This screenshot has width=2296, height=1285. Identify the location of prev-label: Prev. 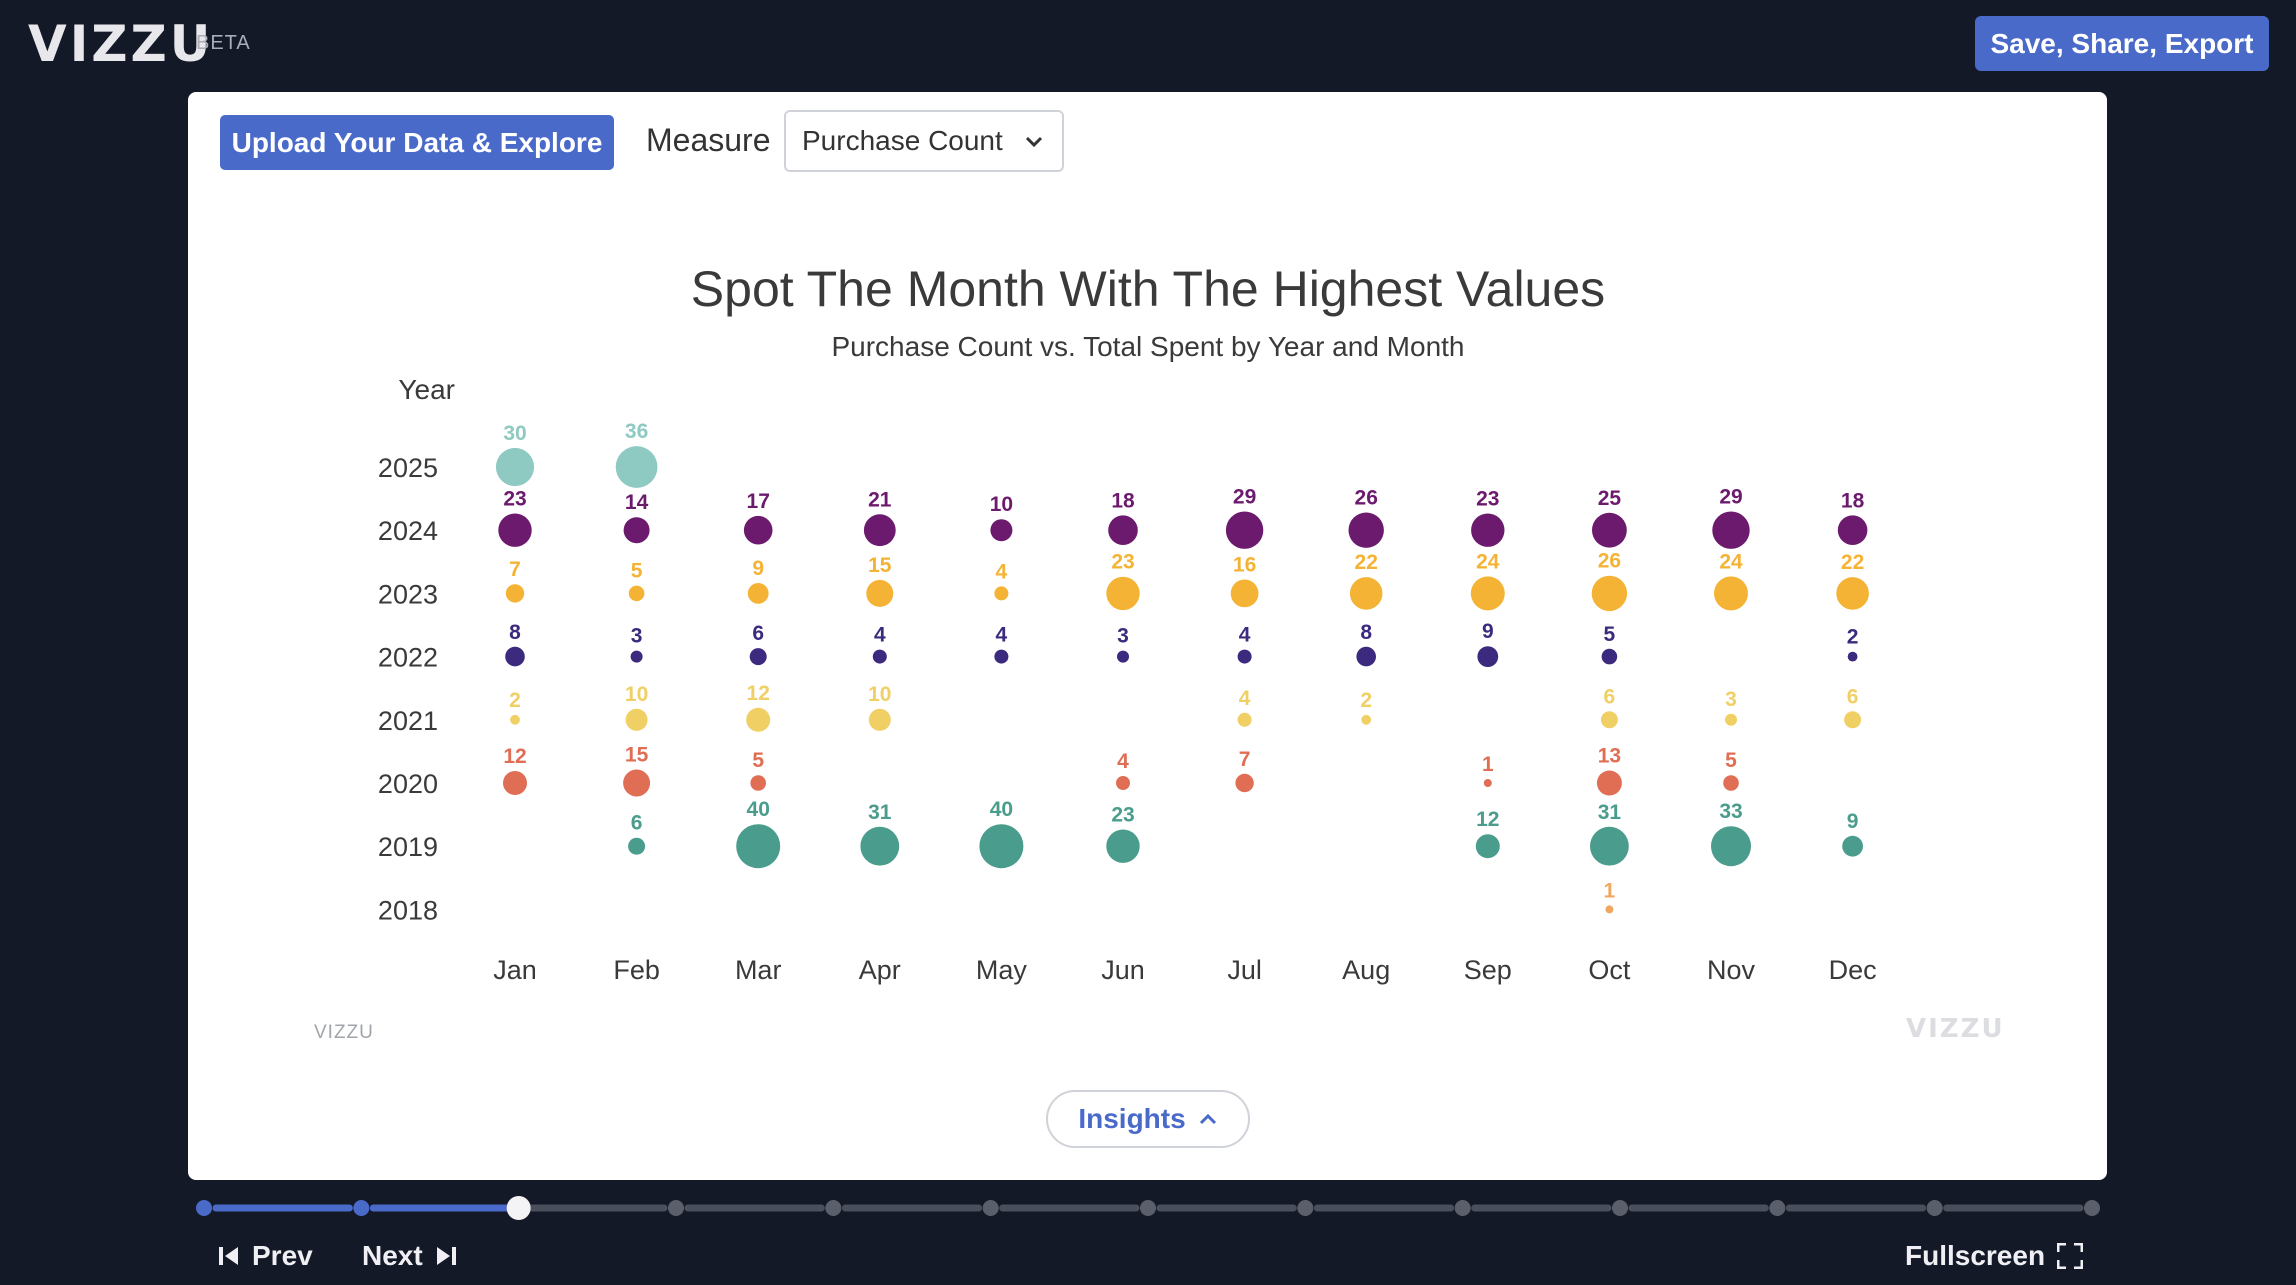
(282, 1255).